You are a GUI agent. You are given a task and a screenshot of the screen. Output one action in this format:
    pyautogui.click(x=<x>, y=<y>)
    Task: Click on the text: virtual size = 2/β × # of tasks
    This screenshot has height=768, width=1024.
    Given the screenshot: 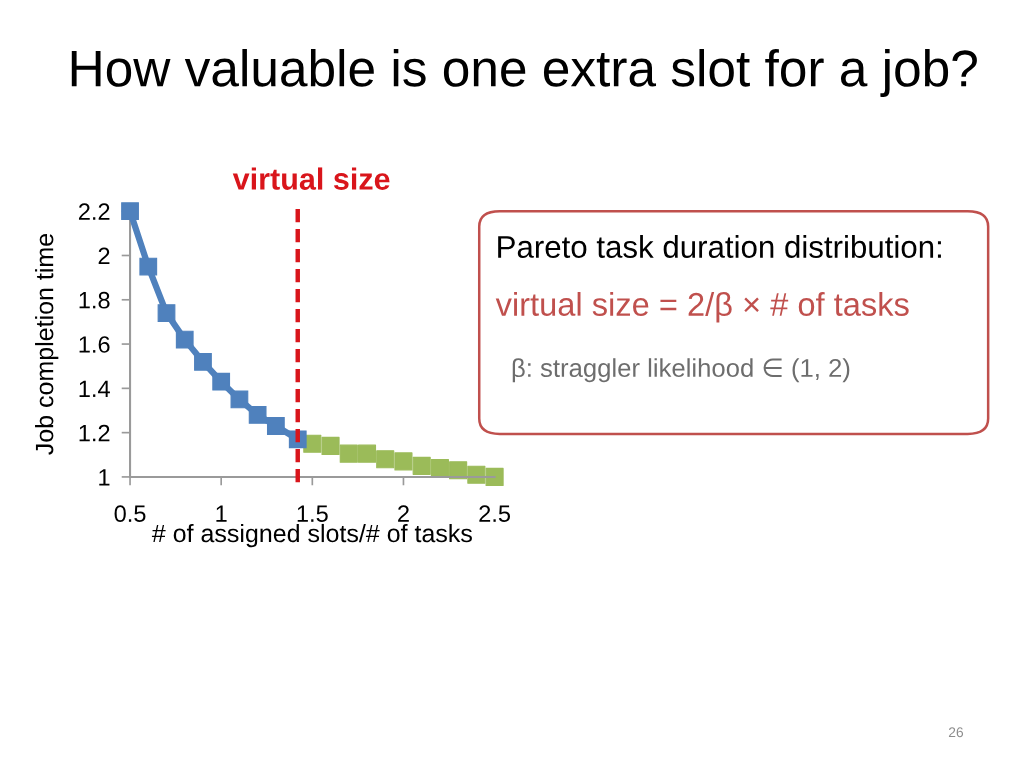 What is the action you would take?
    pyautogui.click(x=702, y=307)
    